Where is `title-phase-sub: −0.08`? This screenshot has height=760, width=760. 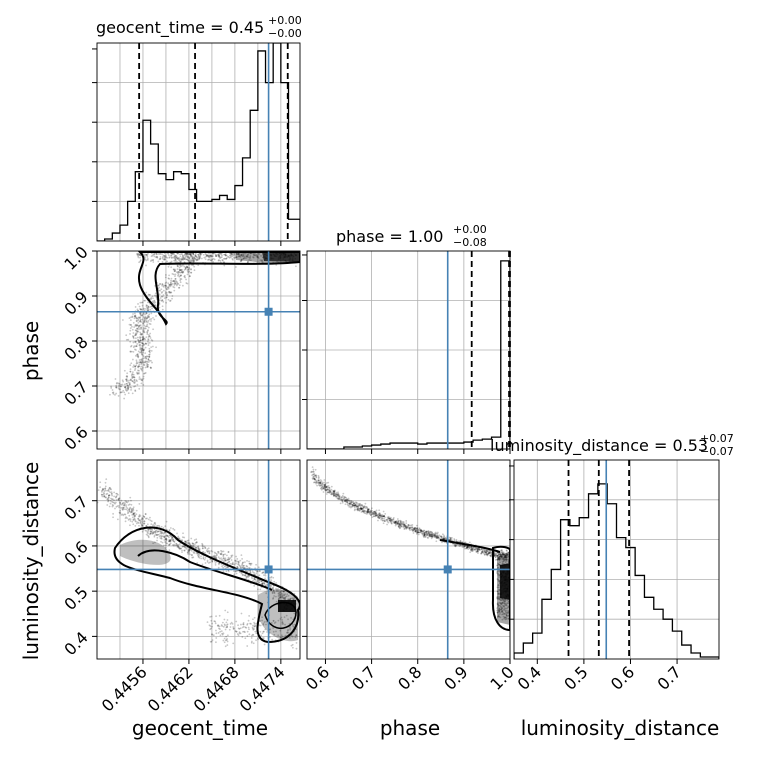
title-phase-sub: −0.08 is located at coordinates (470, 242).